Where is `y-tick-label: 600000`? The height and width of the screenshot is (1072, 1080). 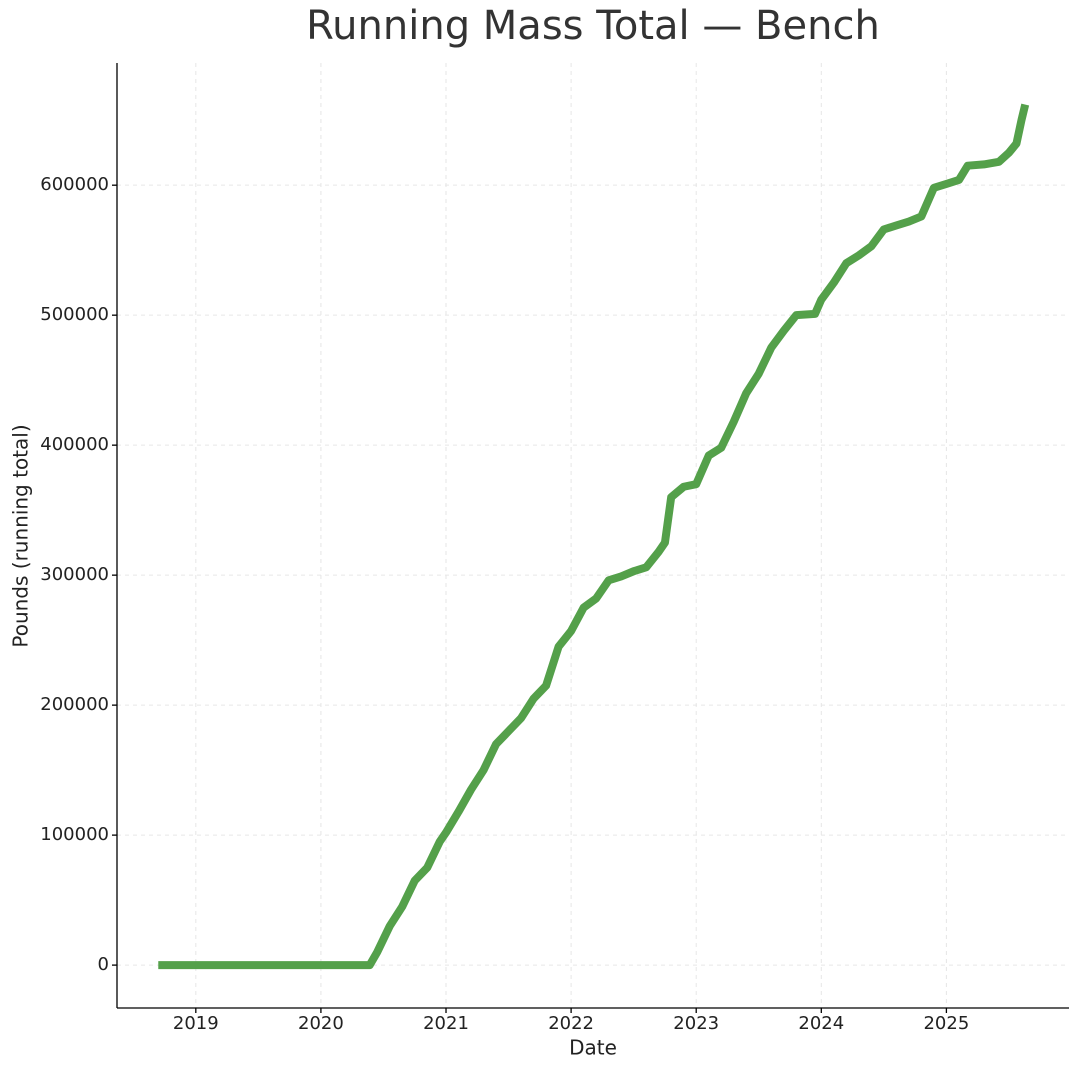
y-tick-label: 600000 is located at coordinates (74, 184).